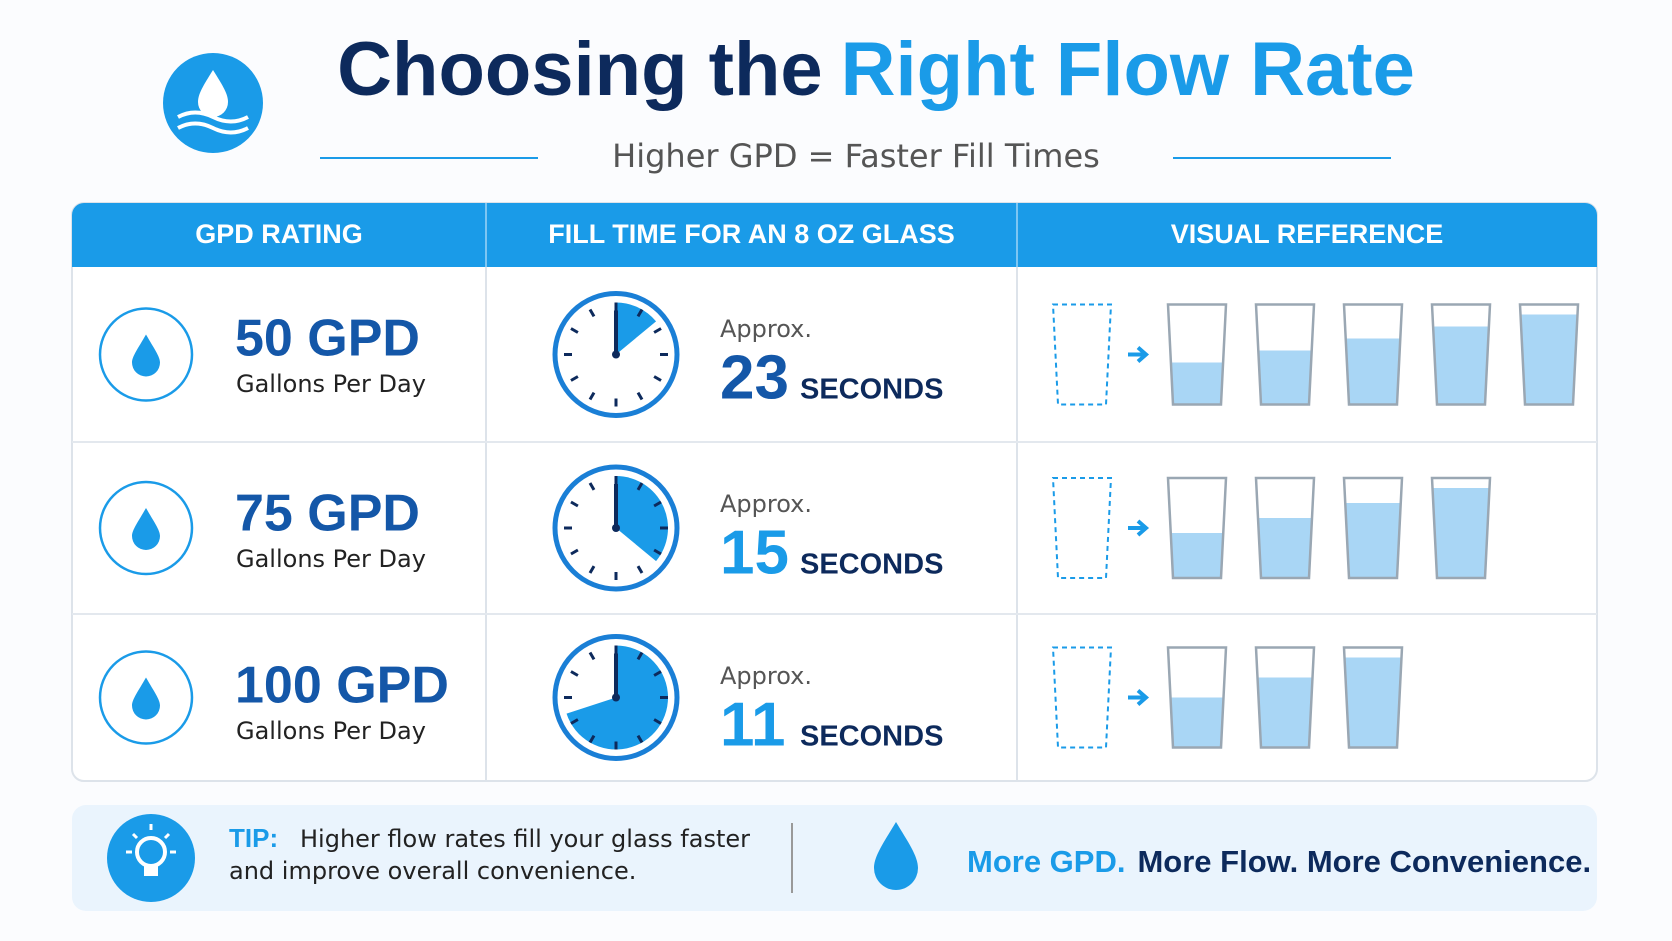 The height and width of the screenshot is (941, 1672). Describe the element at coordinates (751, 234) in the screenshot. I see `column-header: FILL TIME FOR AN 8 OZ GLASS` at that location.